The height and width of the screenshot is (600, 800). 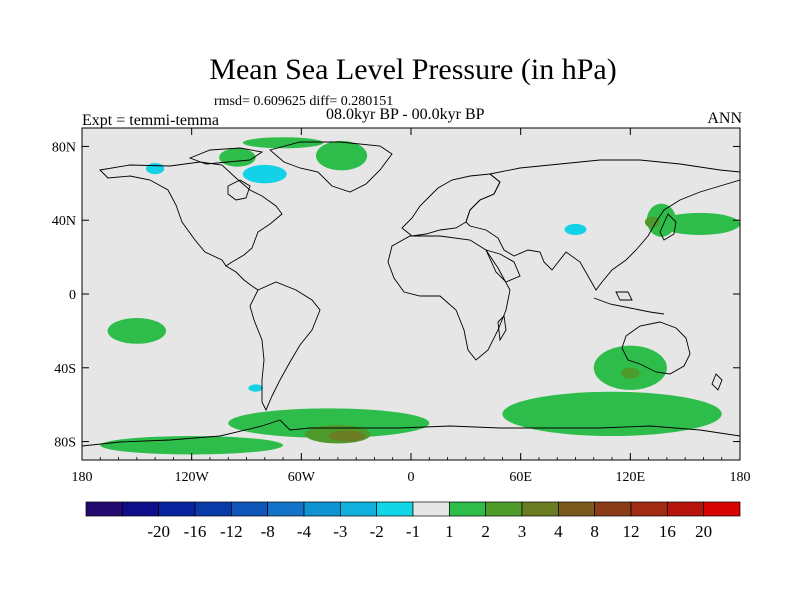 I want to click on period-line: 08.0kyr BP - 00.0kyr BP, so click(x=405, y=114).